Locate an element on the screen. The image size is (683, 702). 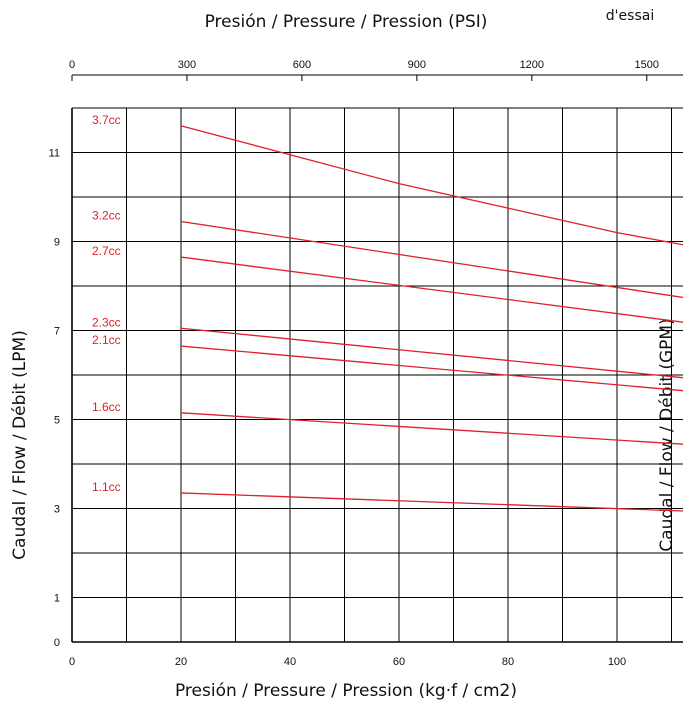
series-label: 3.7cc is located at coordinates (106, 120).